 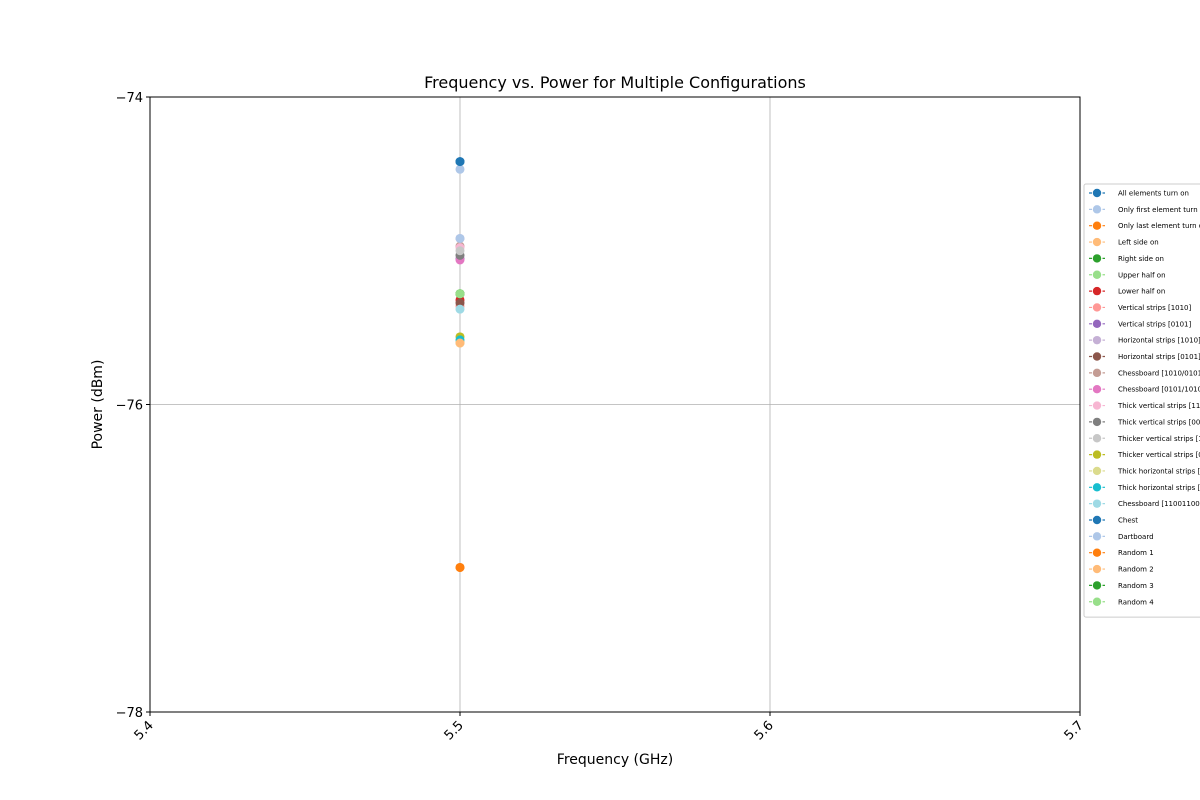 I want to click on legend-entry: Random 3, so click(x=1121, y=585).